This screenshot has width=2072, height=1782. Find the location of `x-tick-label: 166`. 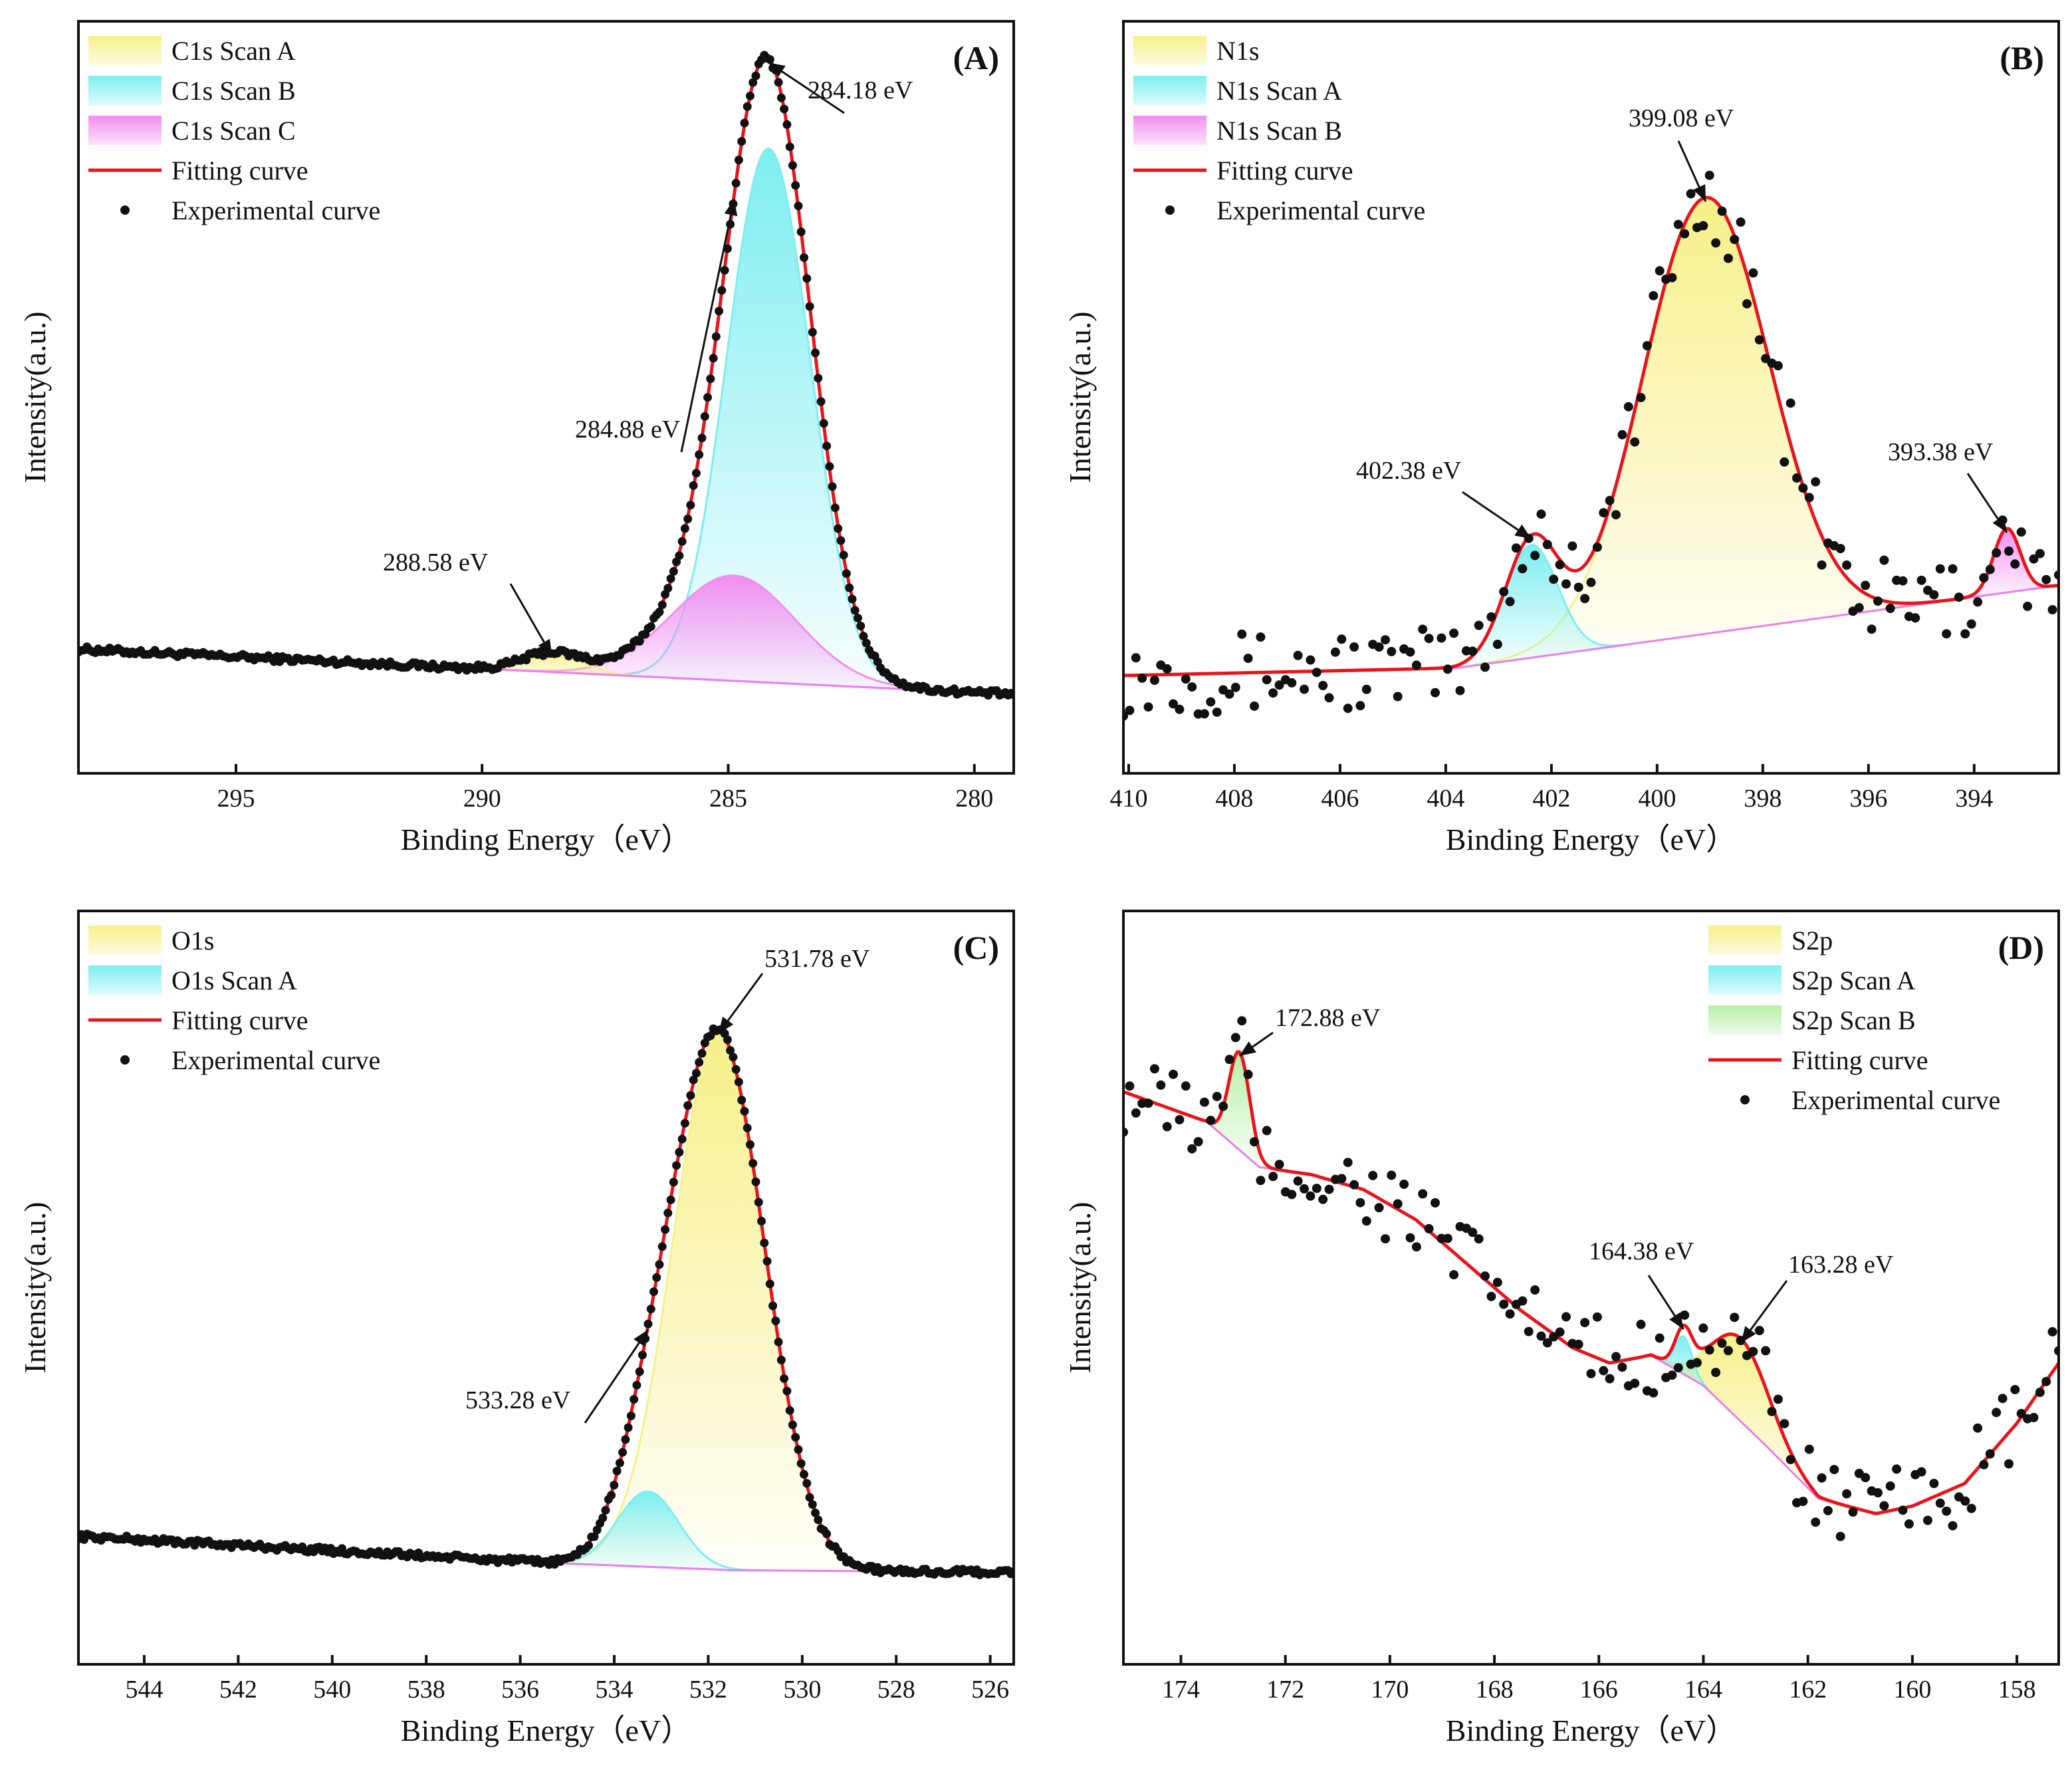

x-tick-label: 166 is located at coordinates (1599, 1690).